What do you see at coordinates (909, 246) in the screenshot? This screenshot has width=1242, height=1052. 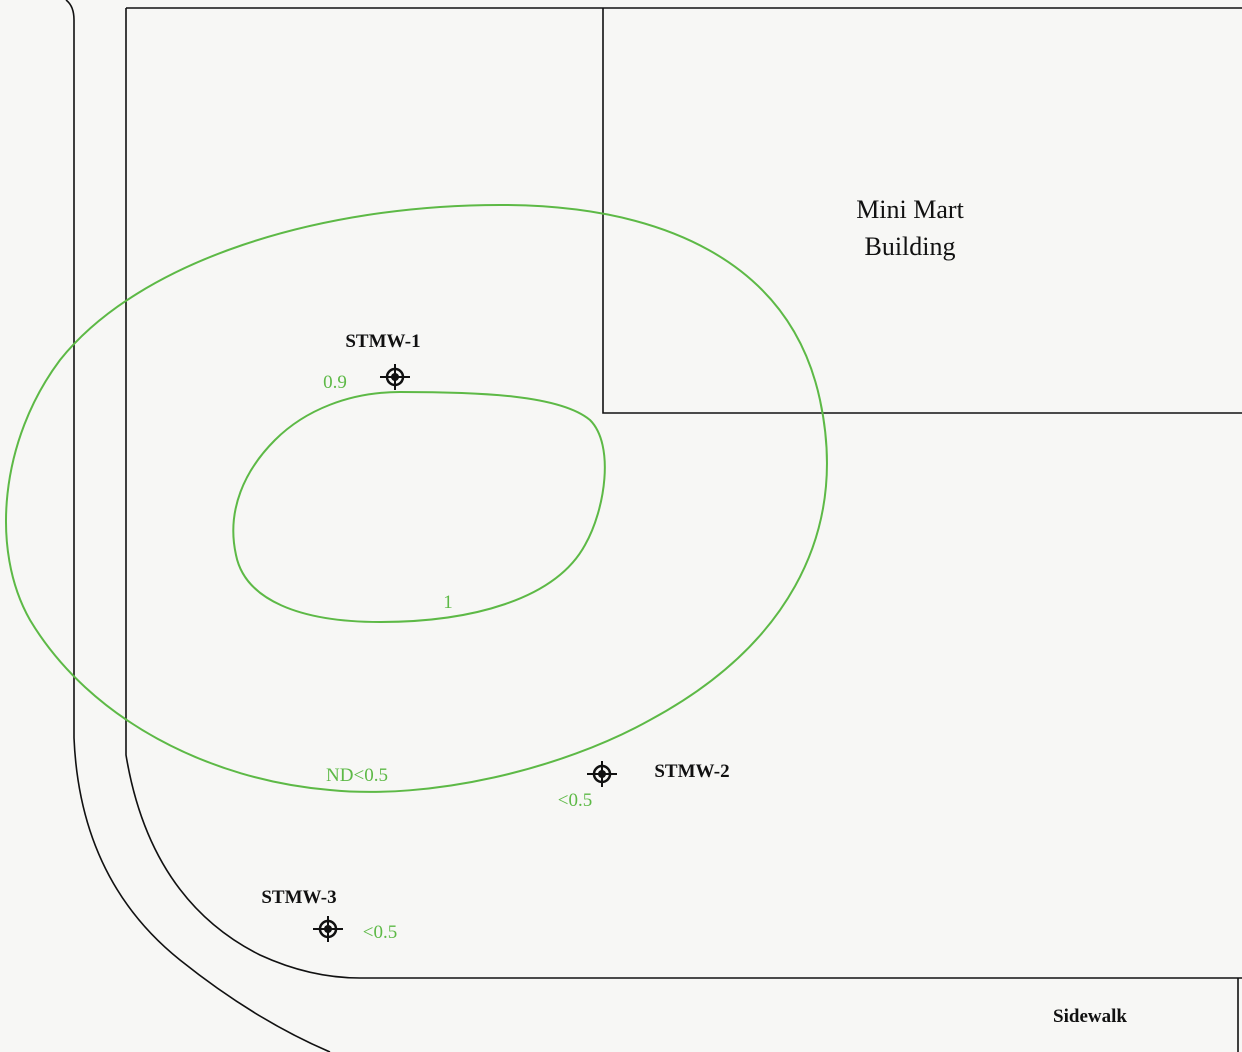 I see `building-label-line2: Building` at bounding box center [909, 246].